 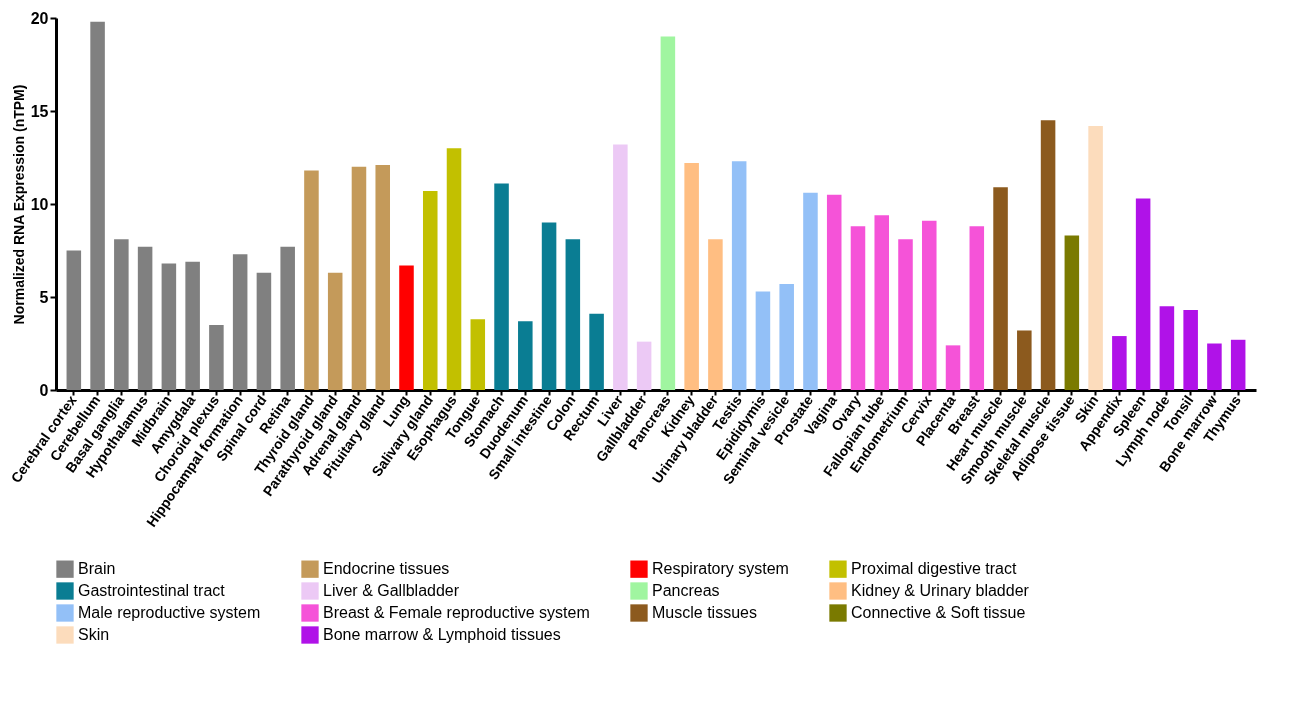 What do you see at coordinates (39, 204) in the screenshot?
I see `y-tick-label: 10` at bounding box center [39, 204].